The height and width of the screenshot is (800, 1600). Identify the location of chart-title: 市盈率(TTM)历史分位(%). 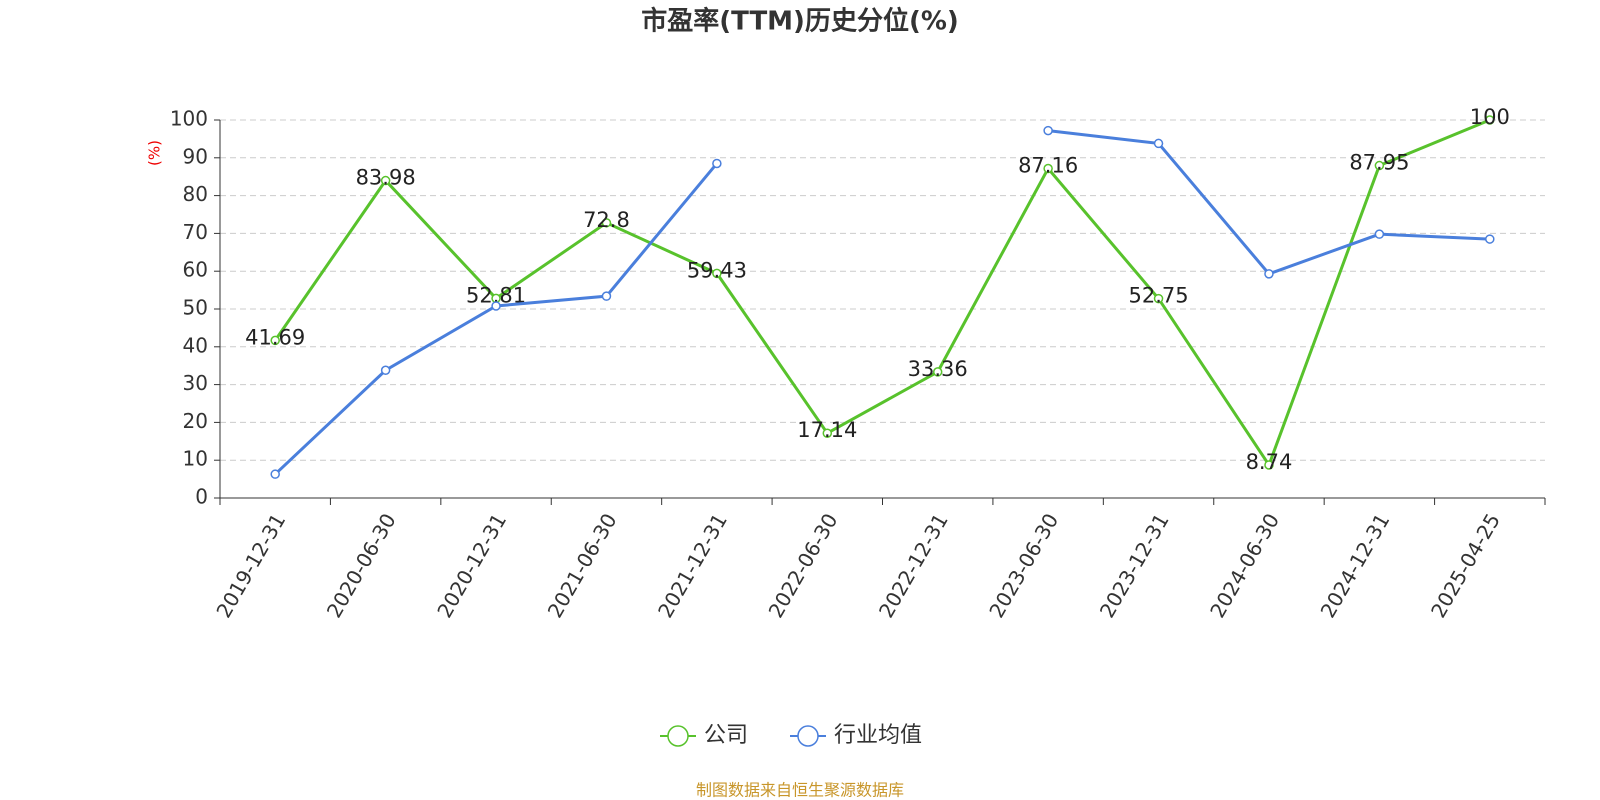
(800, 21).